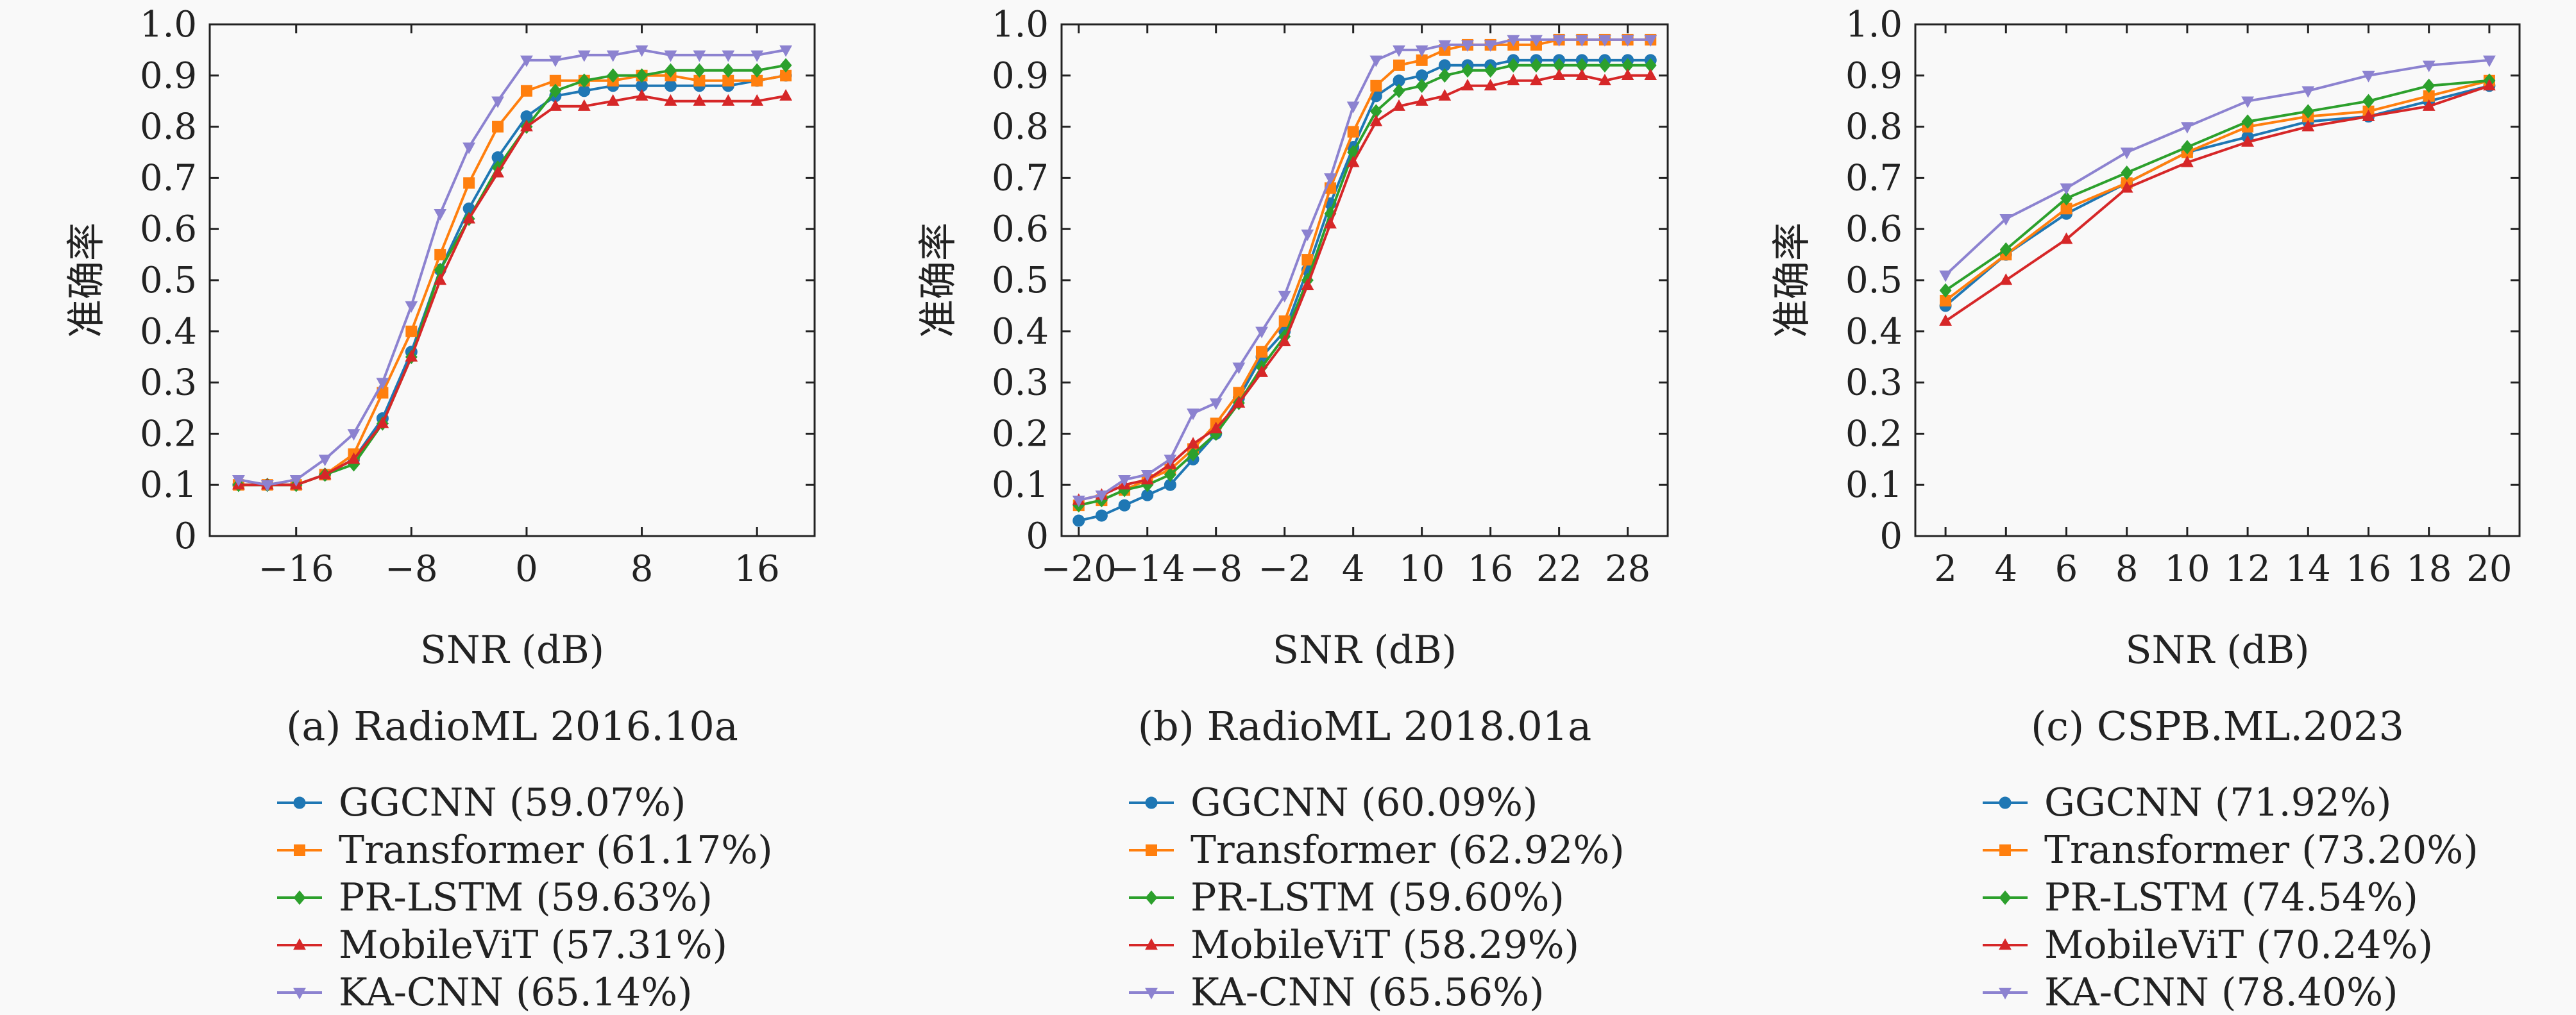  I want to click on y-tick-label: 0.1, so click(1873, 485).